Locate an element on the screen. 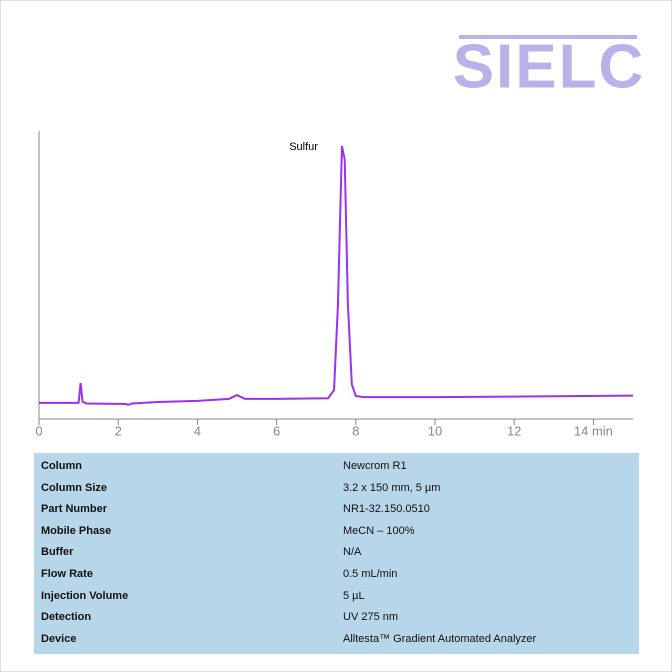 The image size is (672, 672). value: Alltesta™ Gradient Automated Analyzer is located at coordinates (440, 638).